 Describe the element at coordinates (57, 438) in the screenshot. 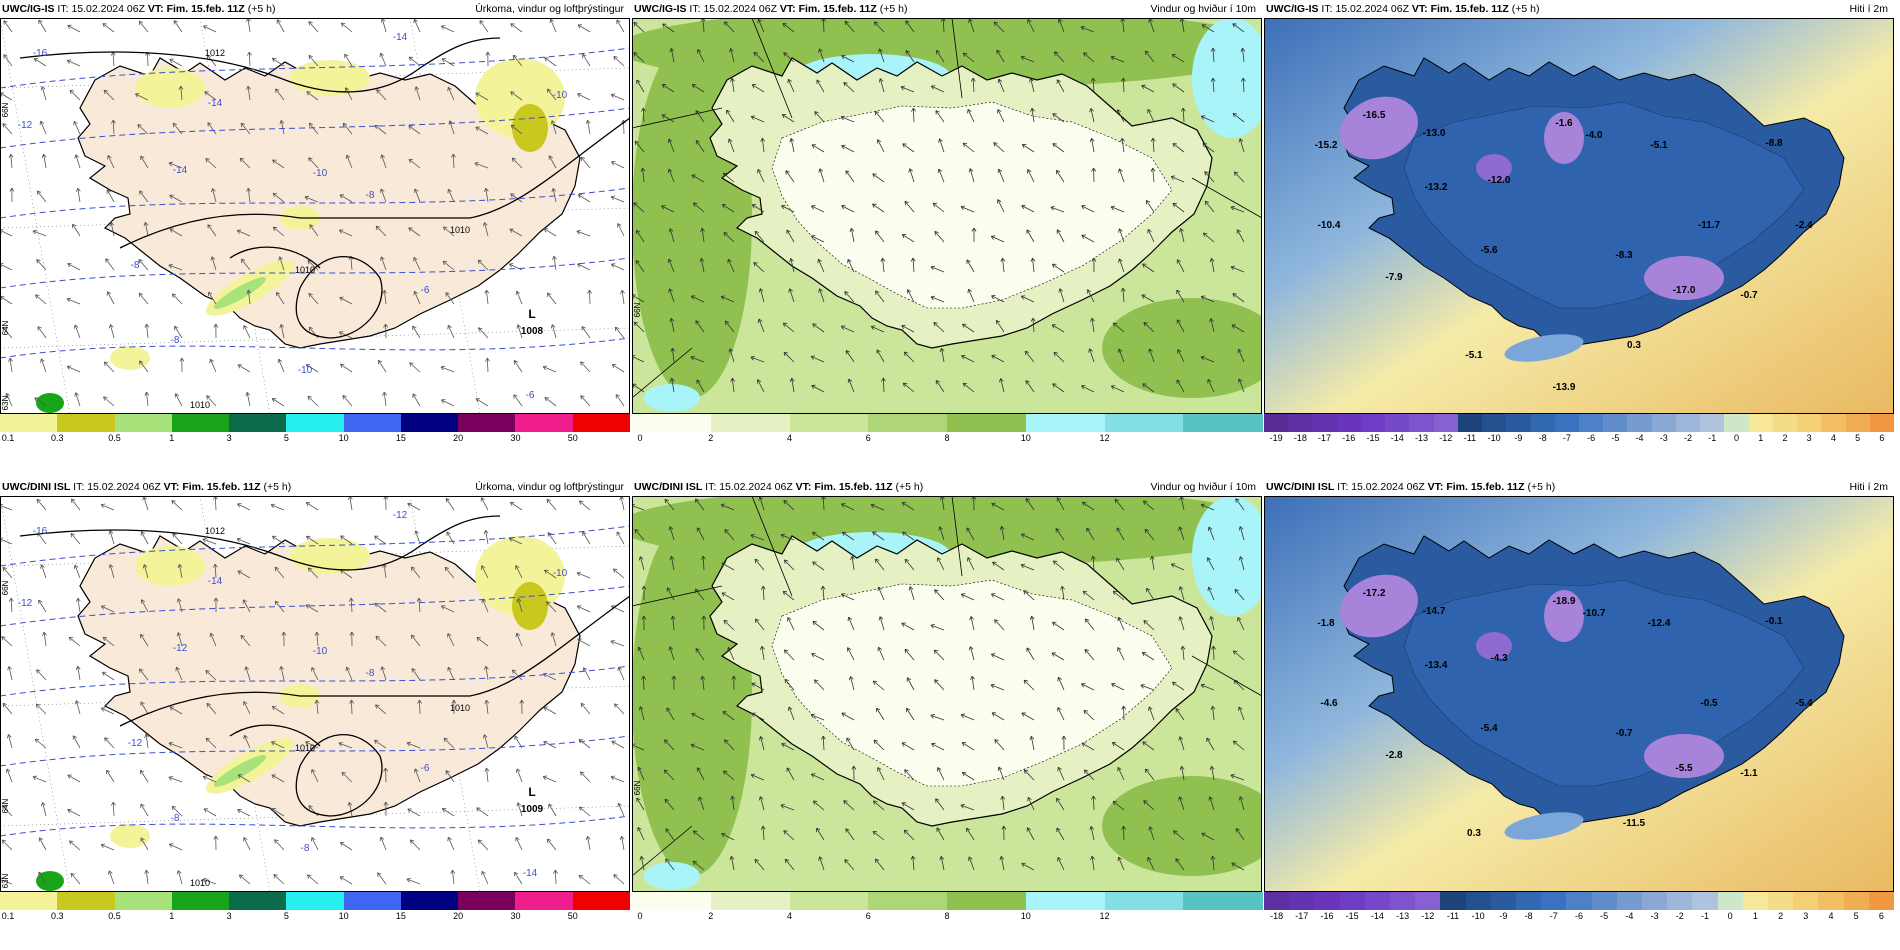

I see `legend-tick: 0.3` at that location.